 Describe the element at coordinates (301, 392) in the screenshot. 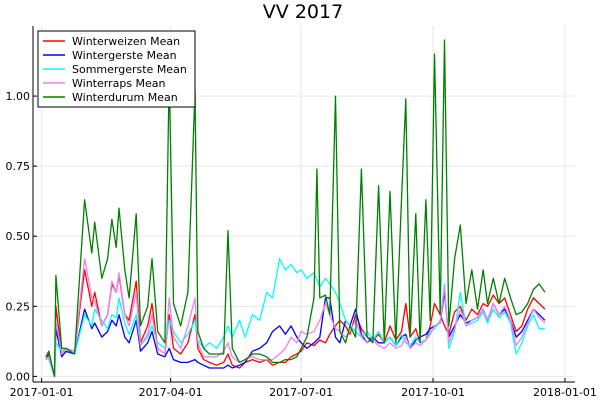

I see `x-tick-label: 2017-07-01` at that location.